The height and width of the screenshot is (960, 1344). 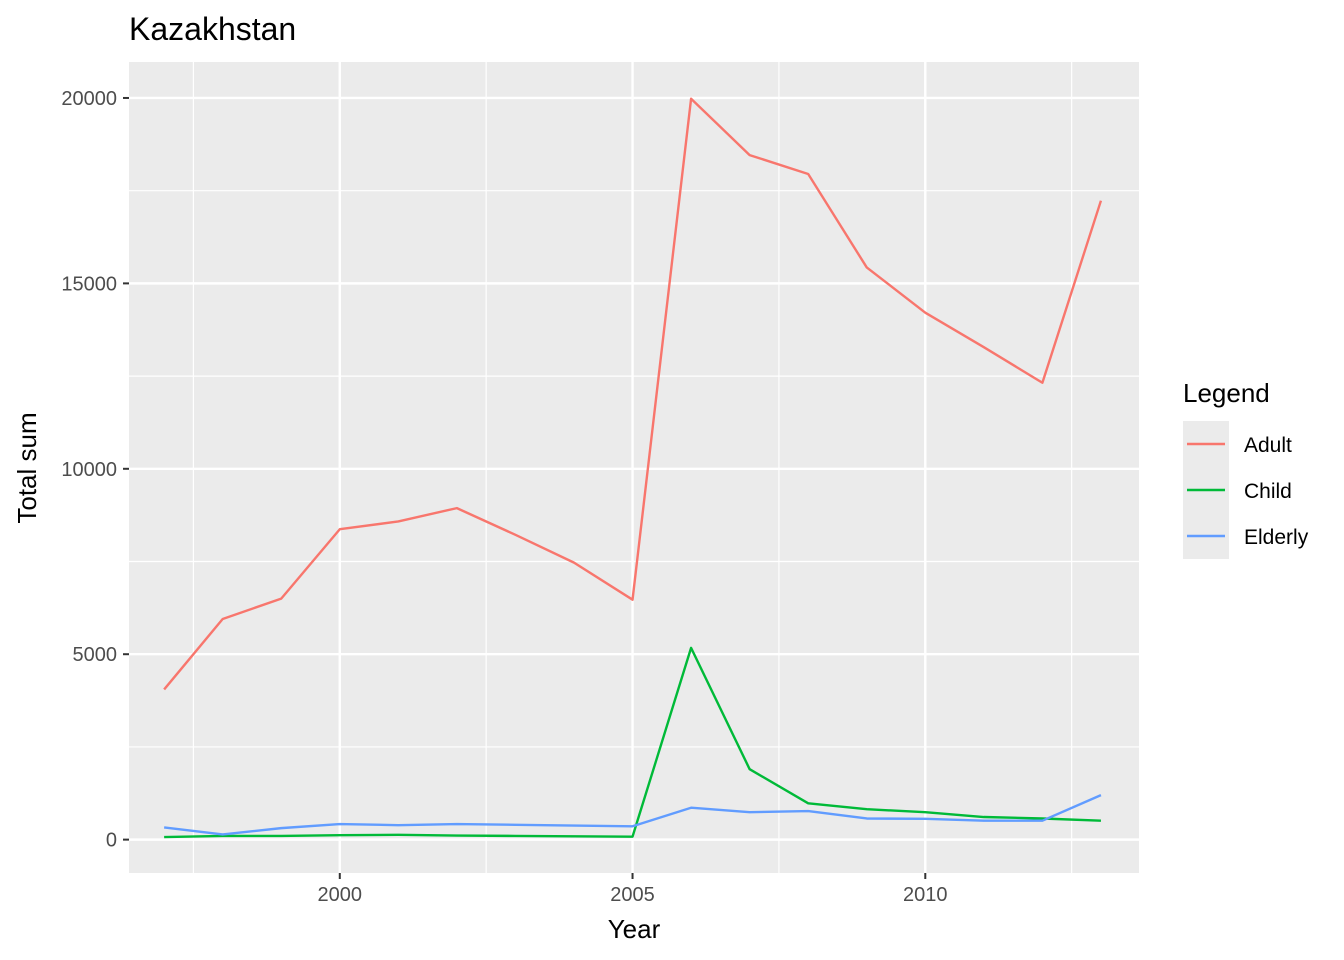 What do you see at coordinates (1276, 537) in the screenshot?
I see `legend-label-elderly: Elderly` at bounding box center [1276, 537].